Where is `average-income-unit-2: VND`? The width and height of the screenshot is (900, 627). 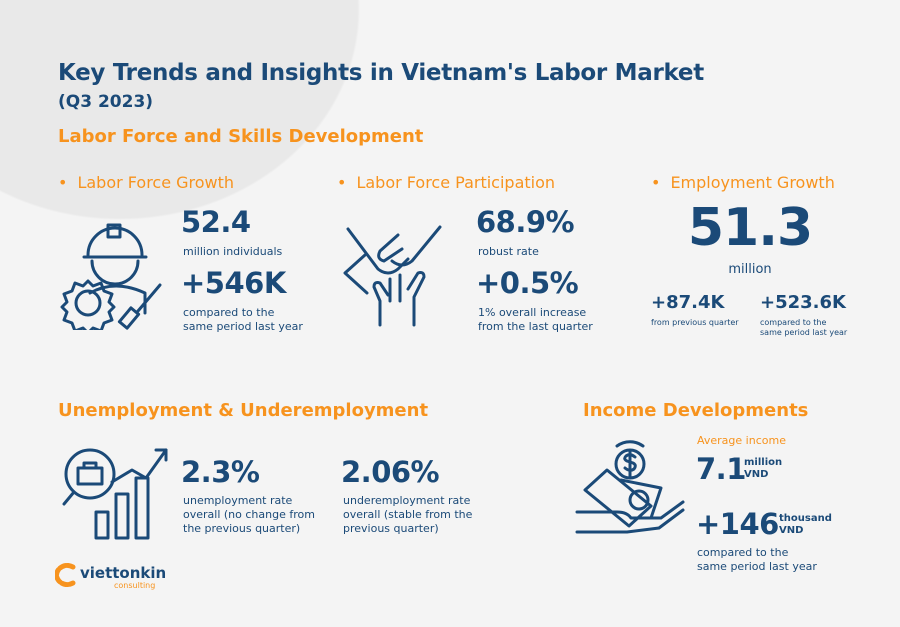 average-income-unit-2: VND is located at coordinates (756, 474).